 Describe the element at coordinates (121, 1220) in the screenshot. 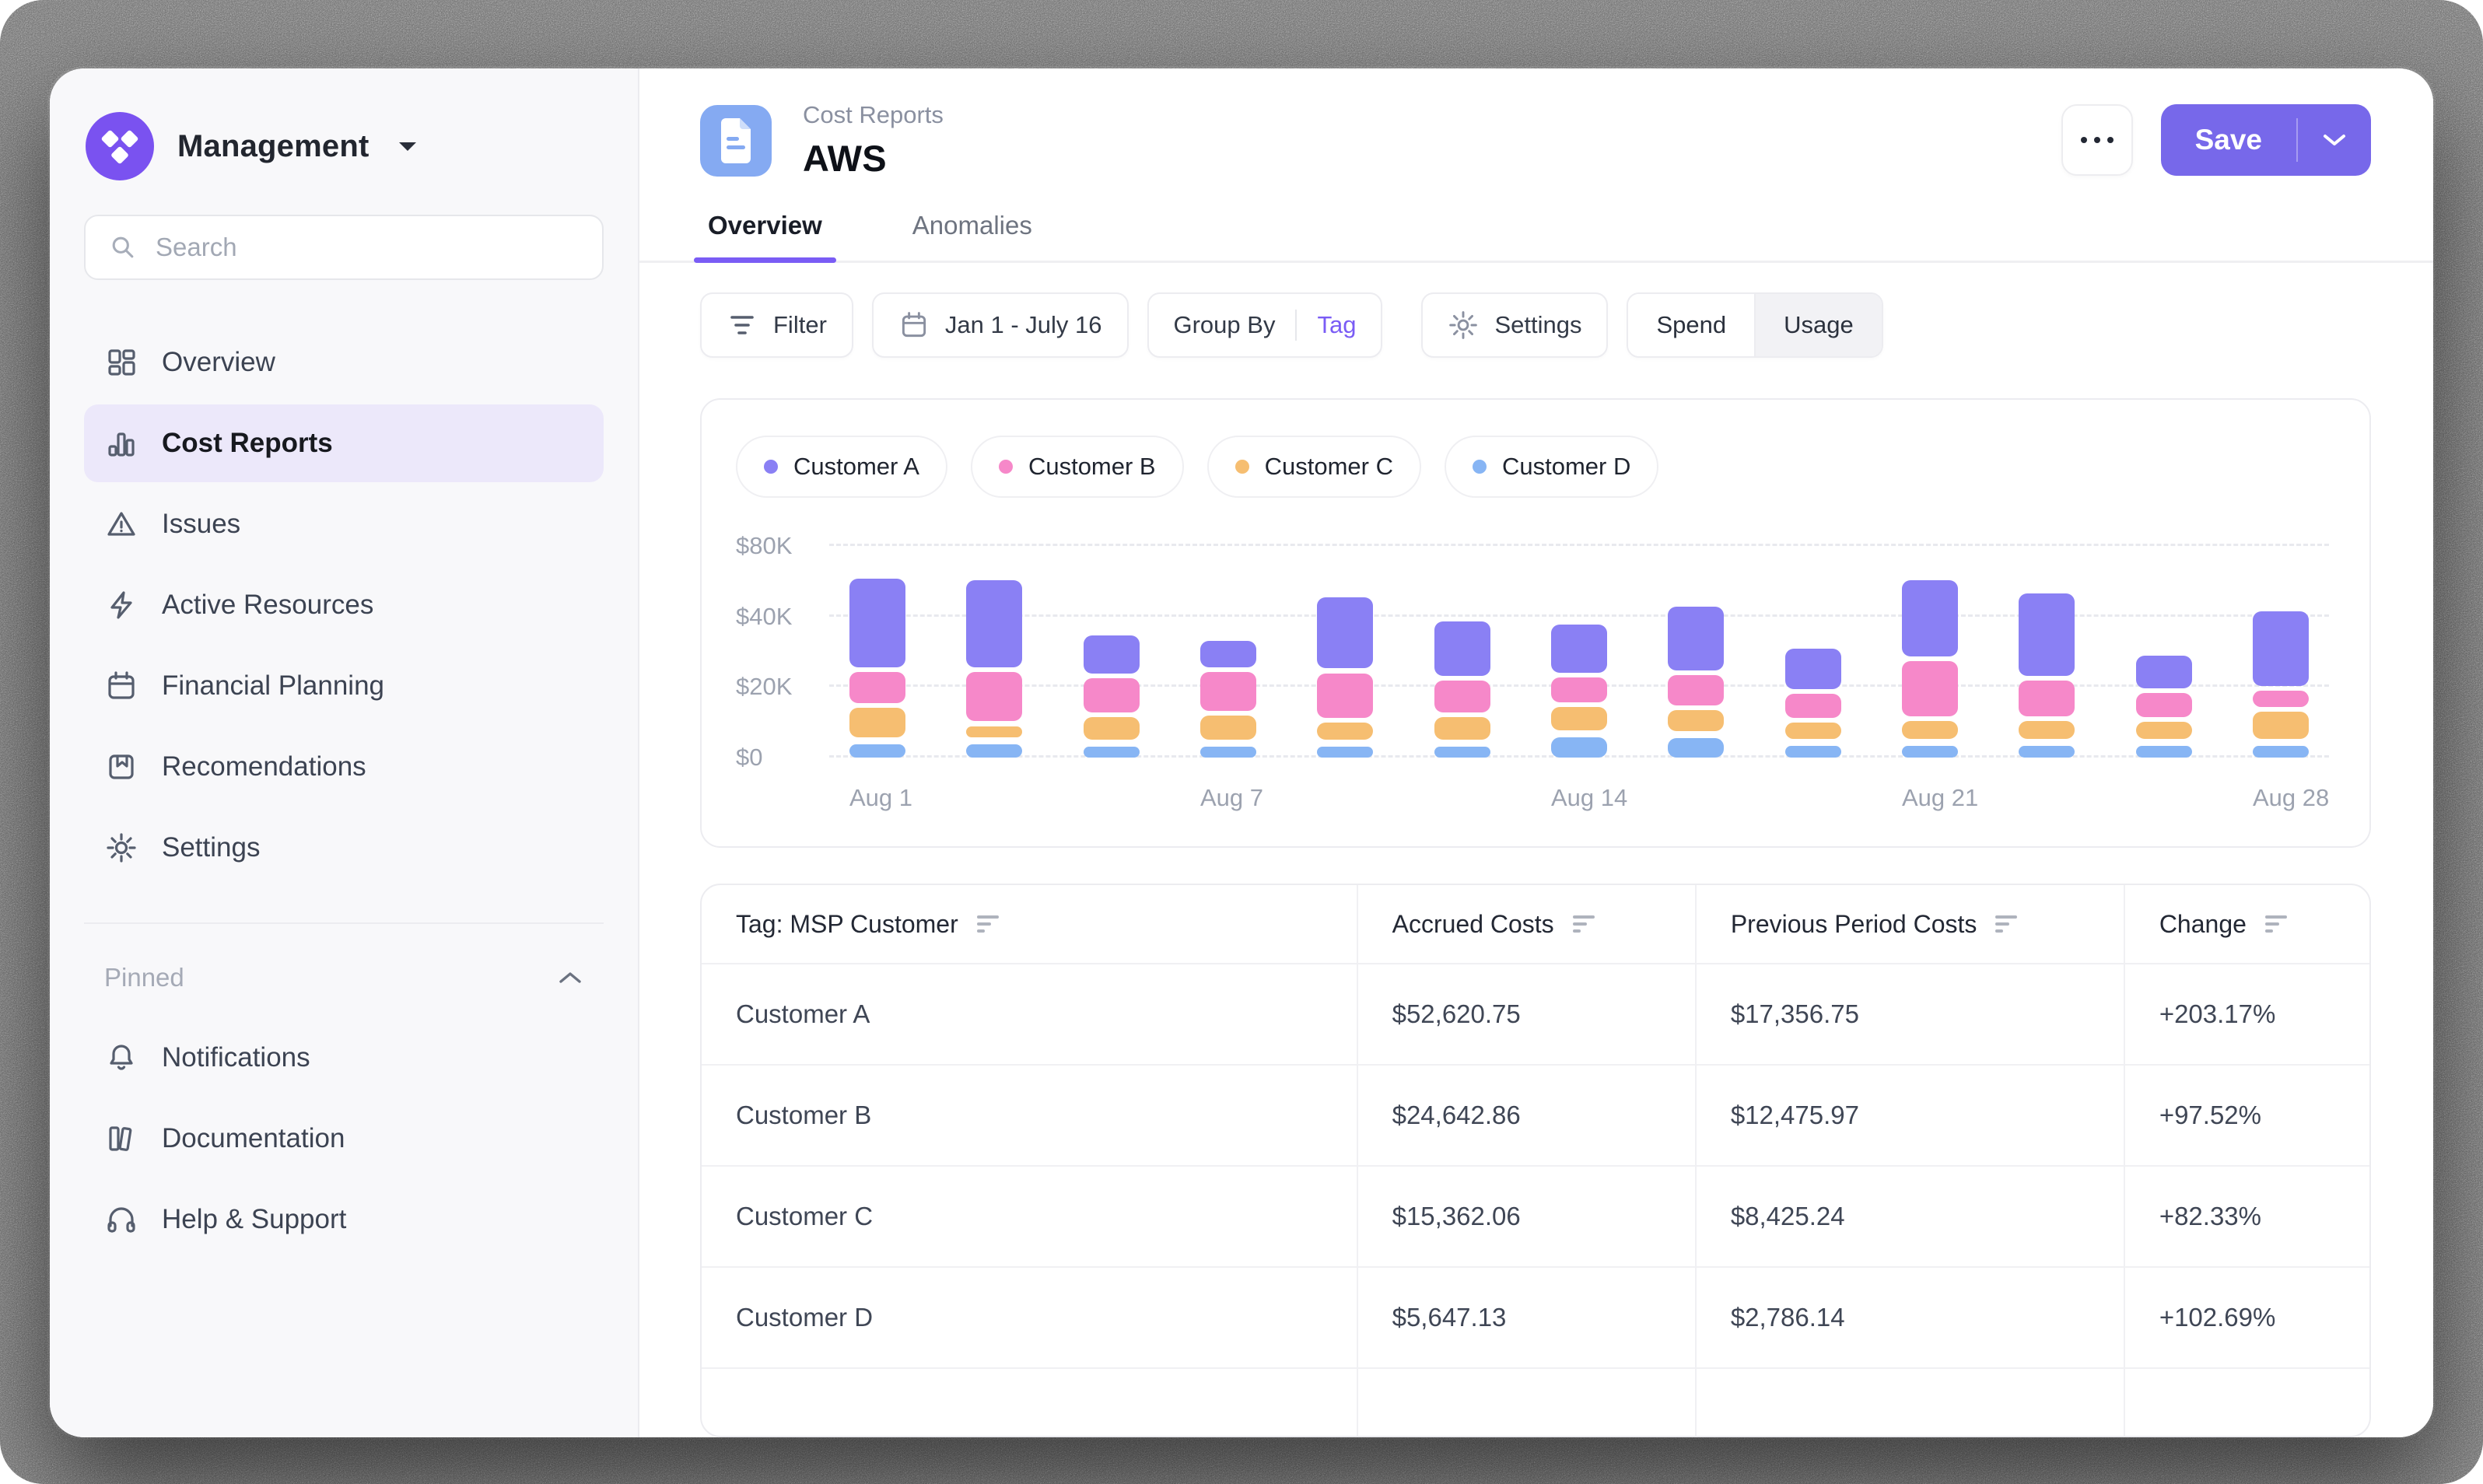

I see `headphones-icon` at that location.